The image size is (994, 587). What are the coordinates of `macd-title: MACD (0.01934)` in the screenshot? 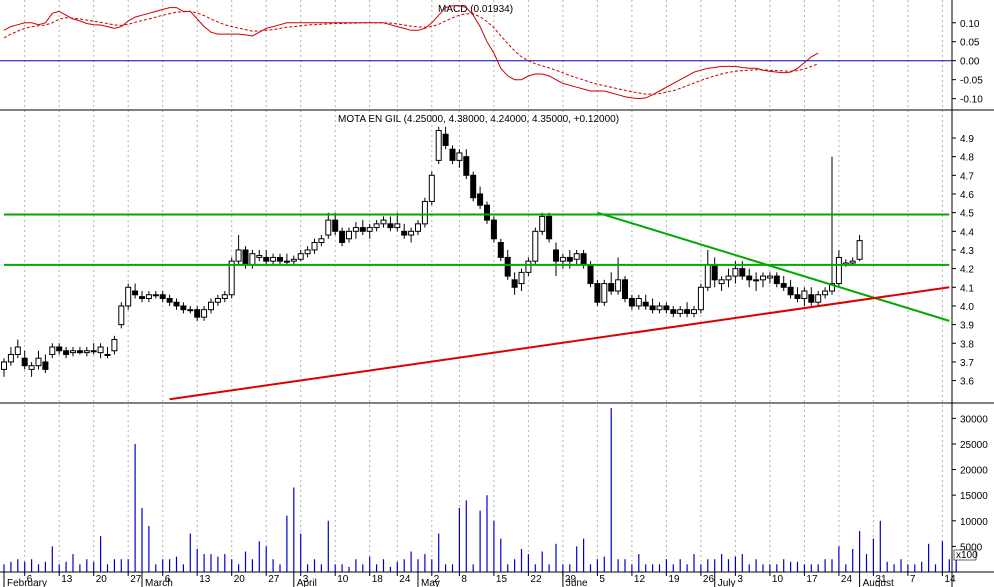 It's located at (475, 9).